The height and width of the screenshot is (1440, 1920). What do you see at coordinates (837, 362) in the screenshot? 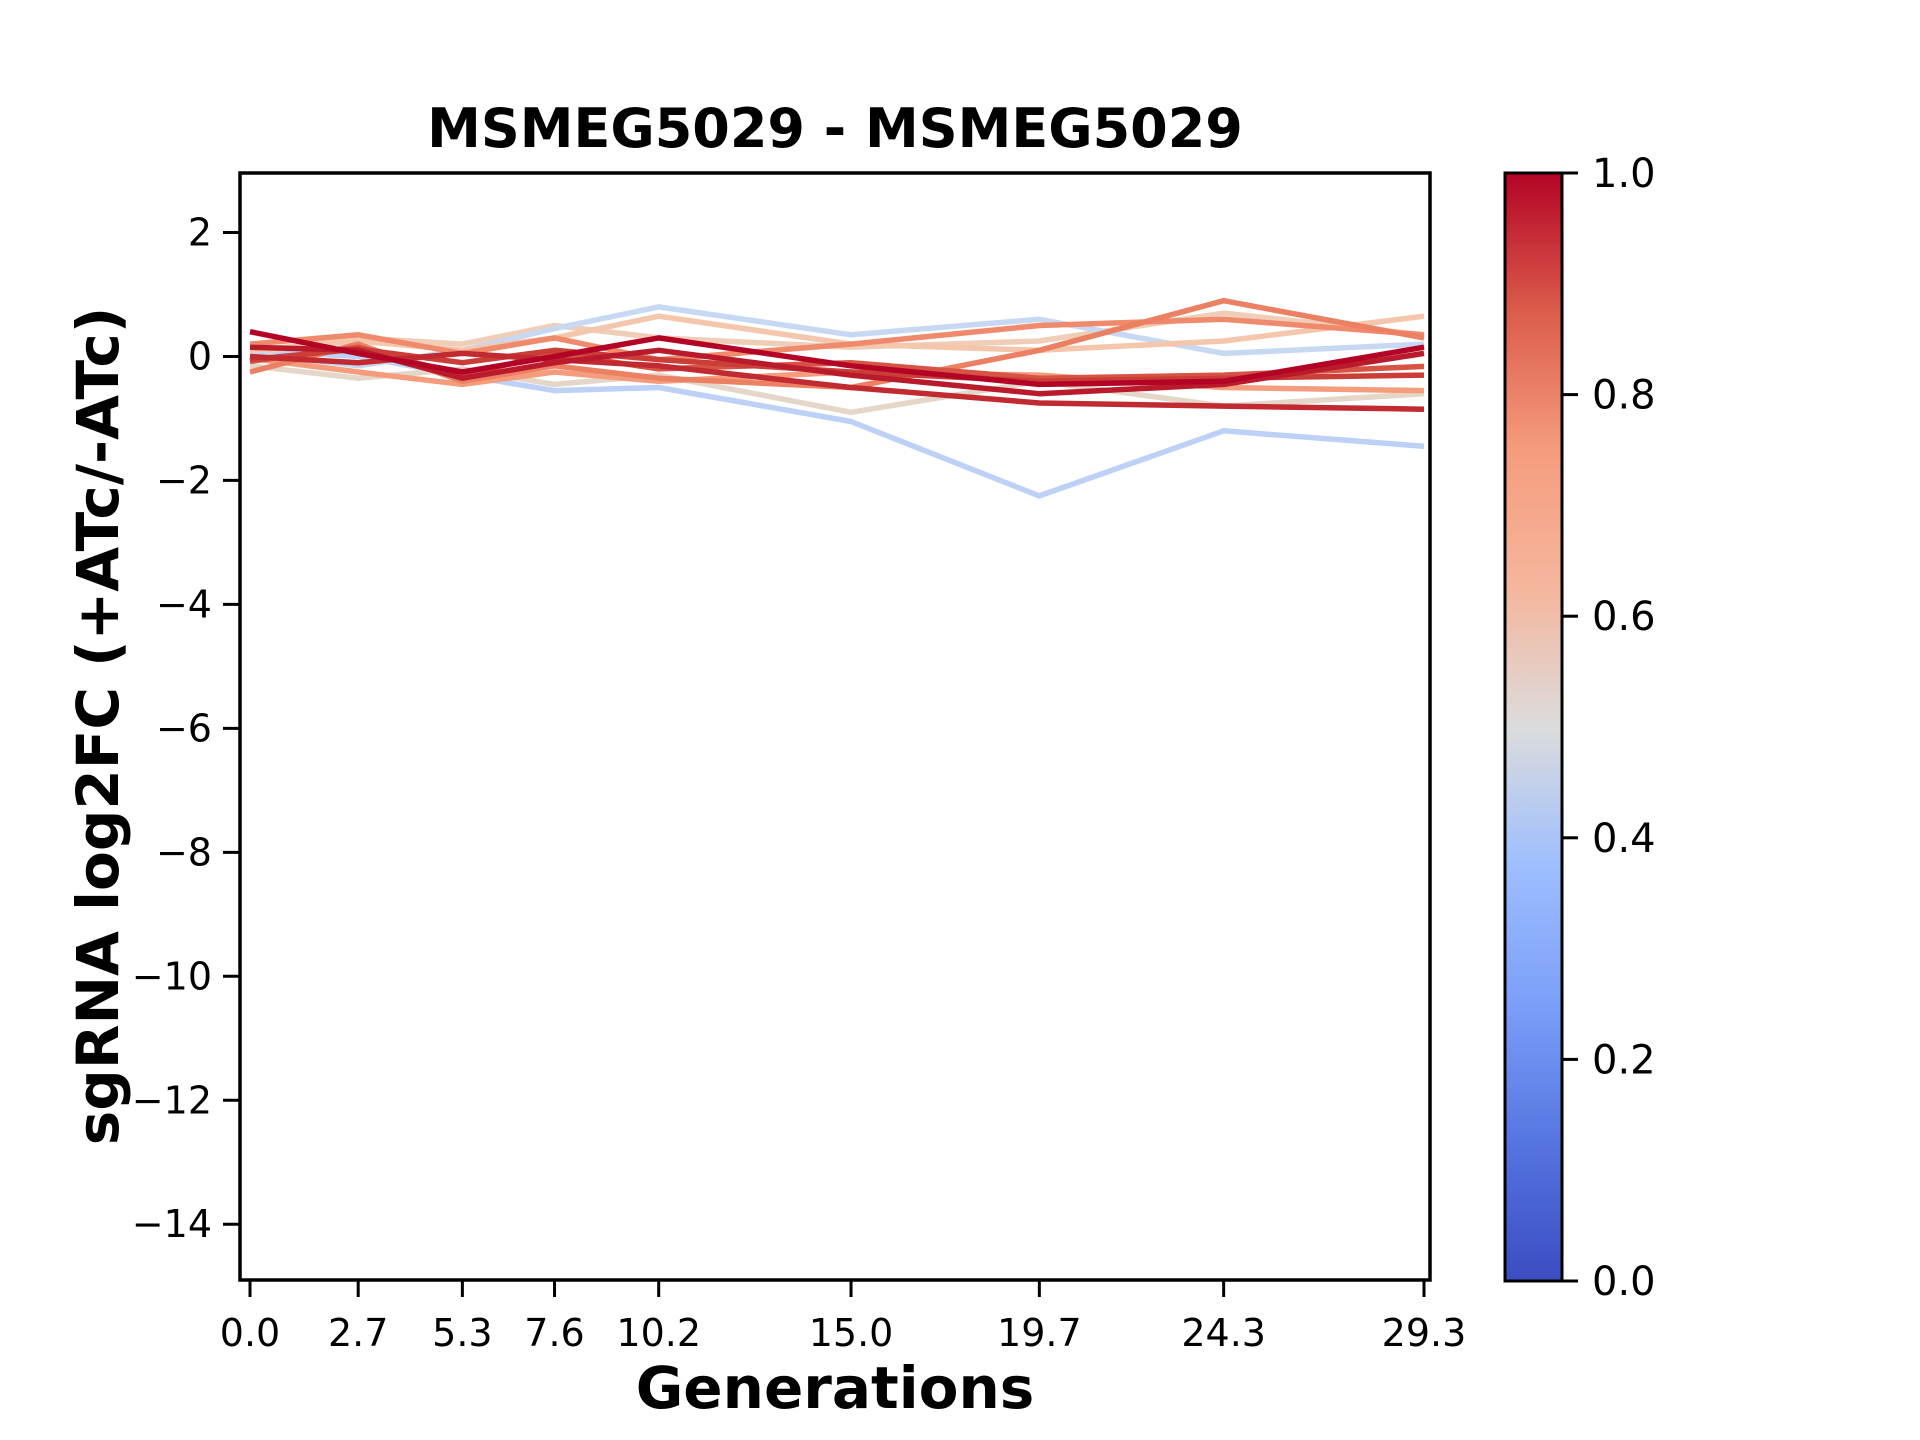
I see `series-line-sgRNA-red-medium` at bounding box center [837, 362].